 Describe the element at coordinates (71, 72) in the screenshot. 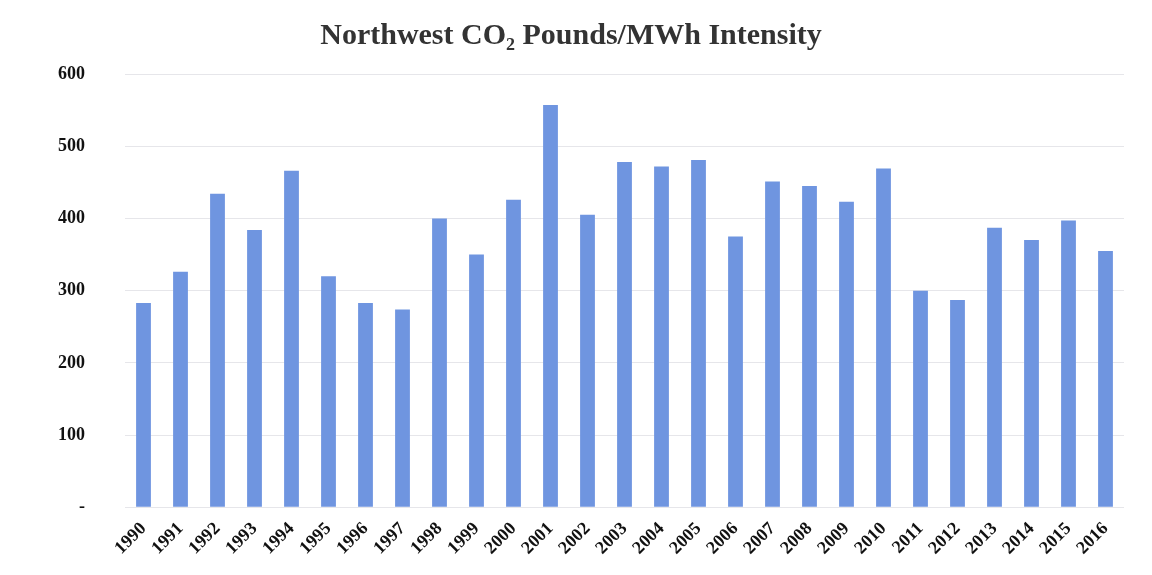

I see `y-tick-label: 600` at that location.